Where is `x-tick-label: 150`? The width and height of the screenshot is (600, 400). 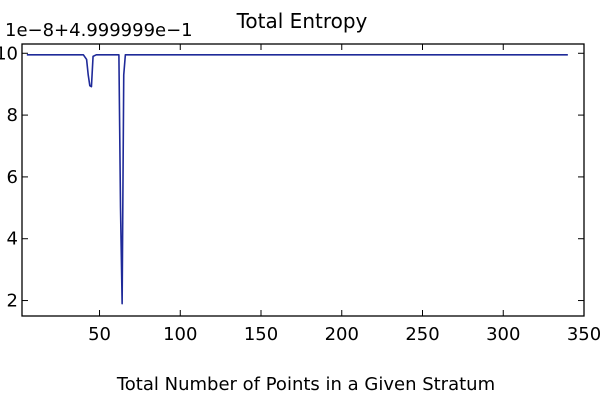
x-tick-label: 150 is located at coordinates (261, 334).